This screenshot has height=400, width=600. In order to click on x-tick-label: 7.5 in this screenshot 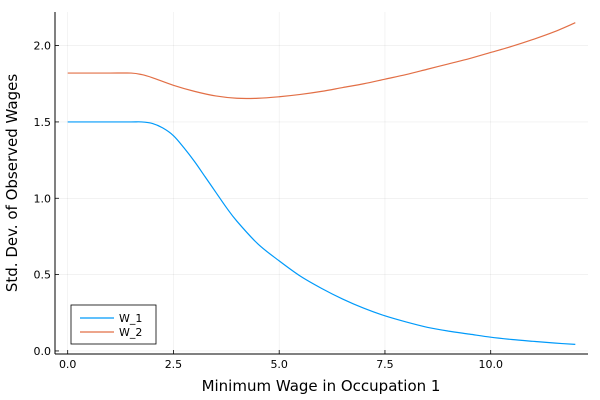, I will do `click(385, 364)`.